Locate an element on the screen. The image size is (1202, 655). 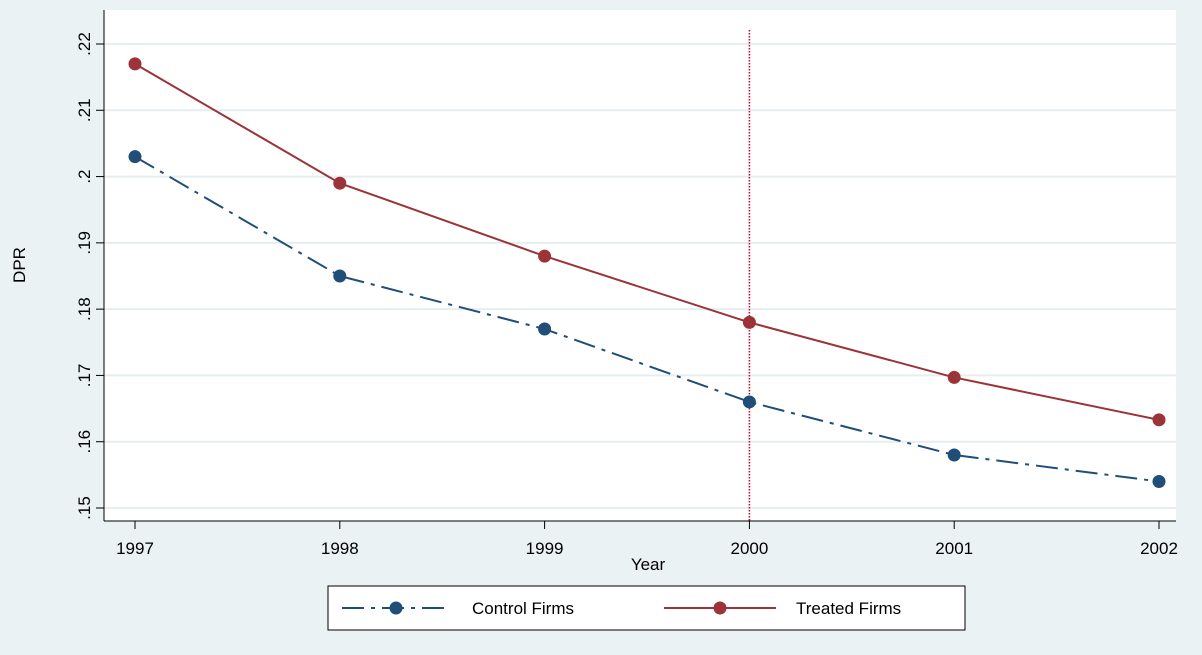
x-tick-label: 1999 is located at coordinates (545, 548).